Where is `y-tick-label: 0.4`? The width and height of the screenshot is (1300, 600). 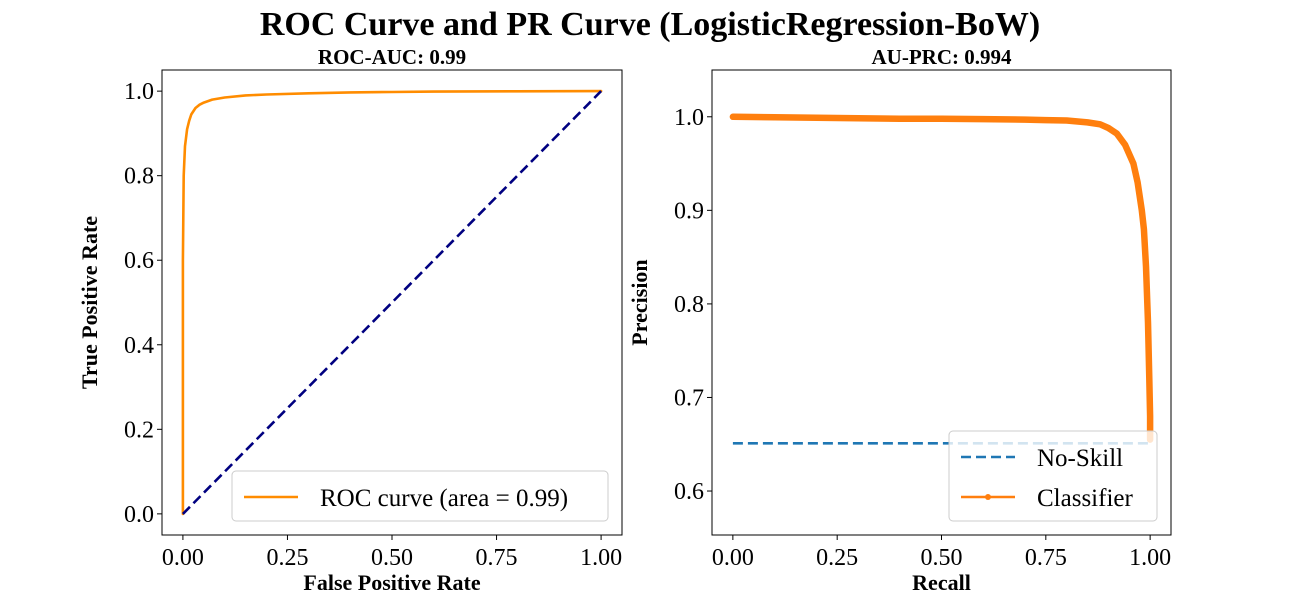
y-tick-label: 0.4 is located at coordinates (139, 346).